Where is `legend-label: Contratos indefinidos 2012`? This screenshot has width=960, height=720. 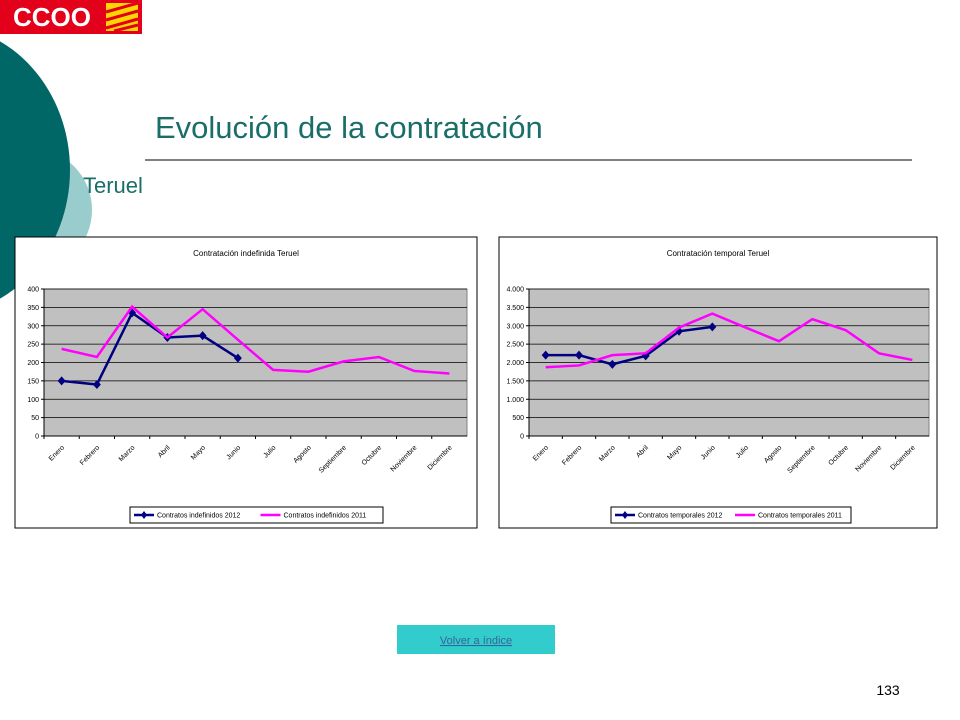
legend-label: Contratos indefinidos 2012 is located at coordinates (198, 516).